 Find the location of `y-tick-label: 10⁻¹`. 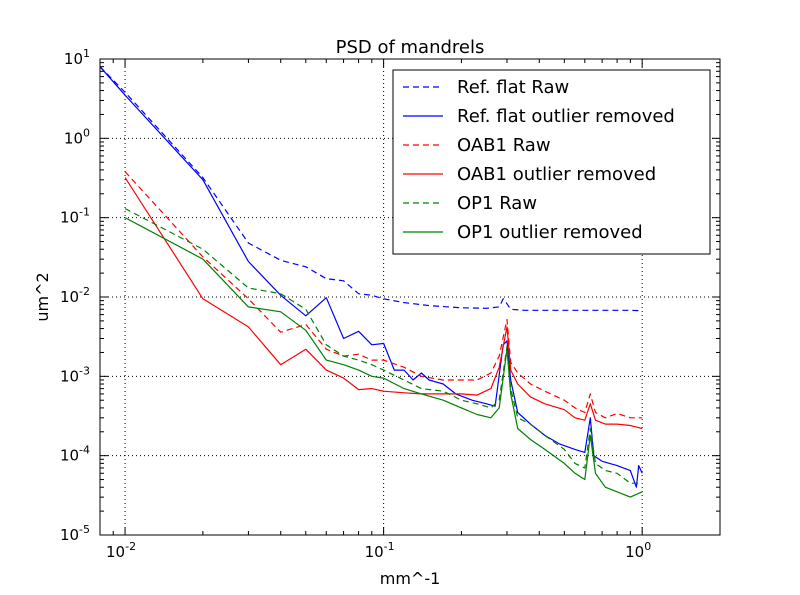

y-tick-label: 10⁻¹ is located at coordinates (75, 216).